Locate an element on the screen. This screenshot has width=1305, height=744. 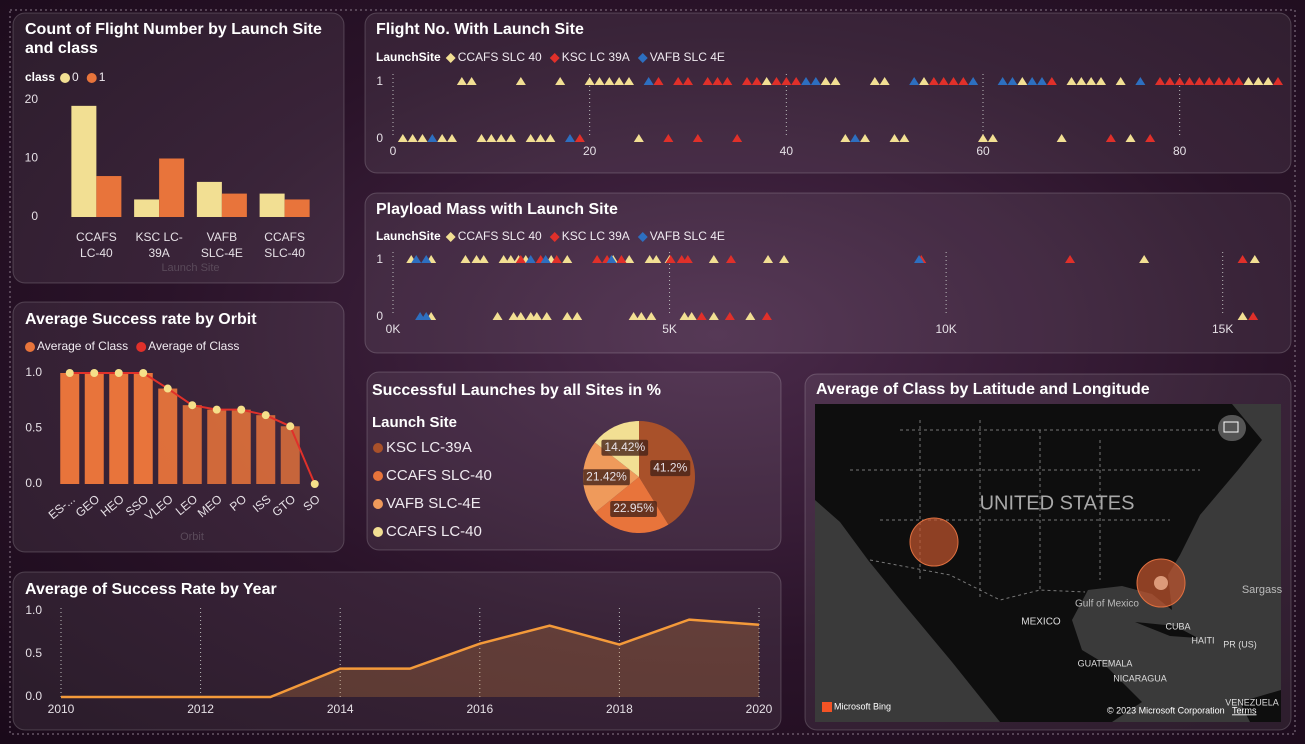
map-label: UNITED STATES is located at coordinates (1057, 503).